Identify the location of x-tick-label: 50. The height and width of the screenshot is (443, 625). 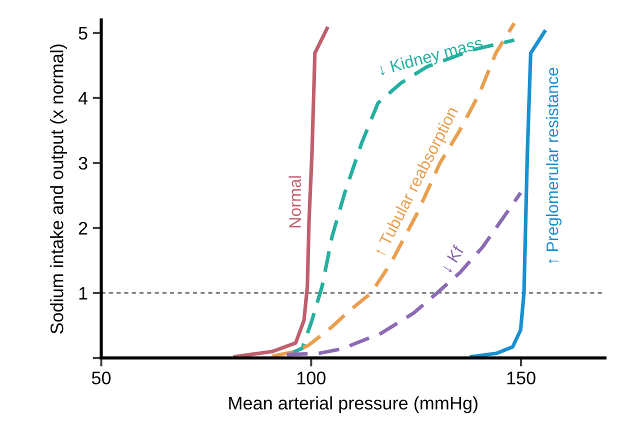
(101, 378).